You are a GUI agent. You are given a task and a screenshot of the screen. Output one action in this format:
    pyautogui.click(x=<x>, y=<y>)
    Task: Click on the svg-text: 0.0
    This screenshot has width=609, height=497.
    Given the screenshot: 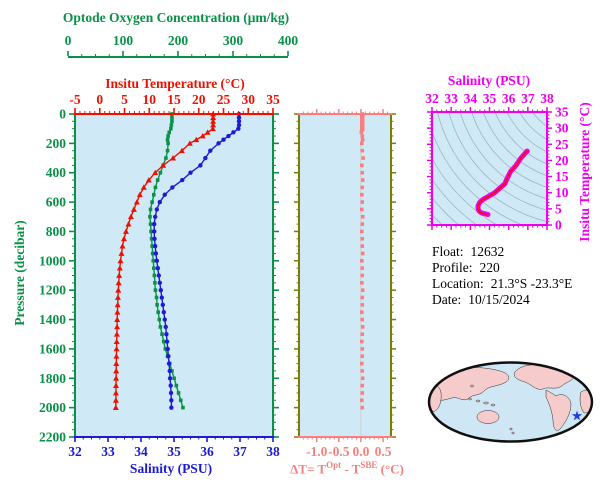 What is the action you would take?
    pyautogui.click(x=360, y=451)
    